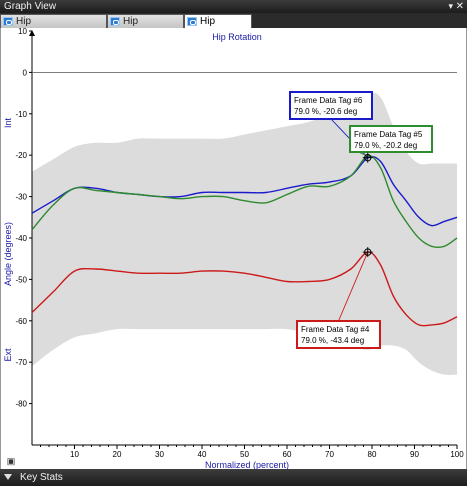 Image resolution: width=467 pixels, height=486 pixels. What do you see at coordinates (21, 362) in the screenshot?
I see `y-tick-label: -70` at bounding box center [21, 362].